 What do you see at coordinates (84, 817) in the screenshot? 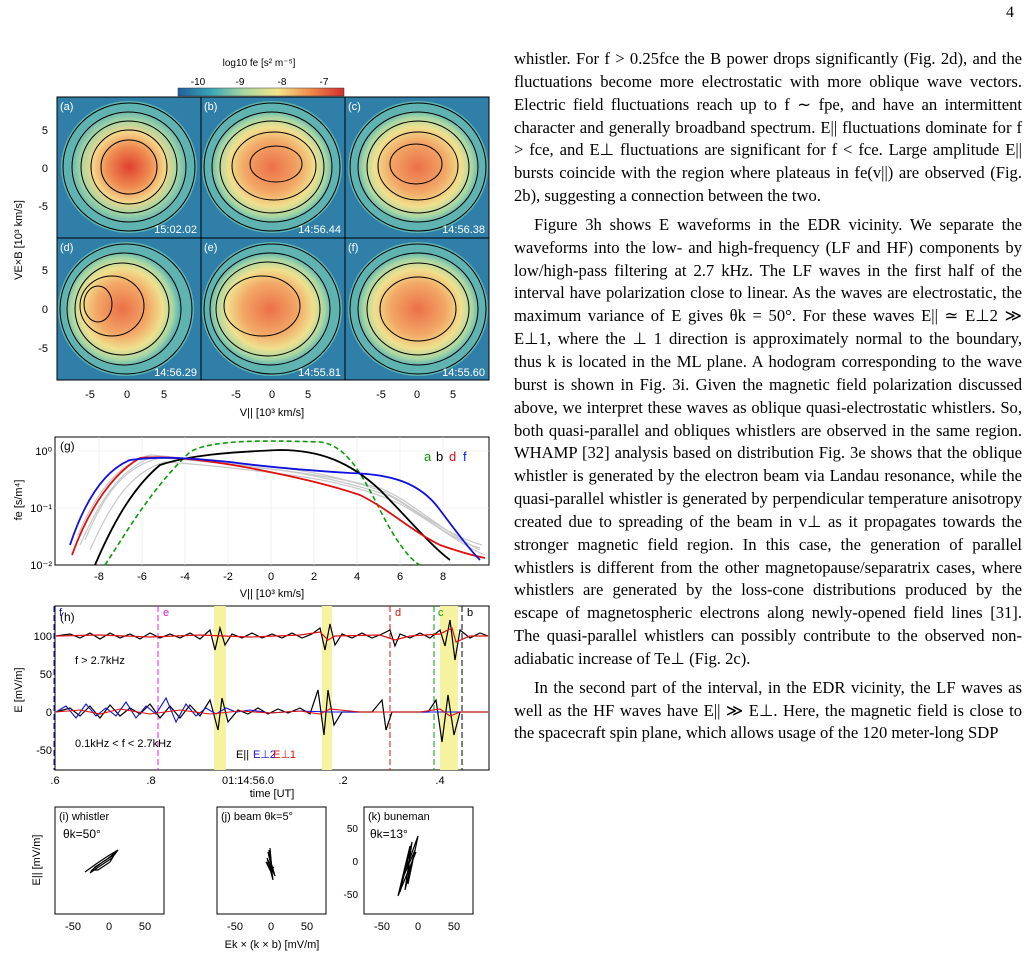
I see `svg-text: (i) whistler` at bounding box center [84, 817].